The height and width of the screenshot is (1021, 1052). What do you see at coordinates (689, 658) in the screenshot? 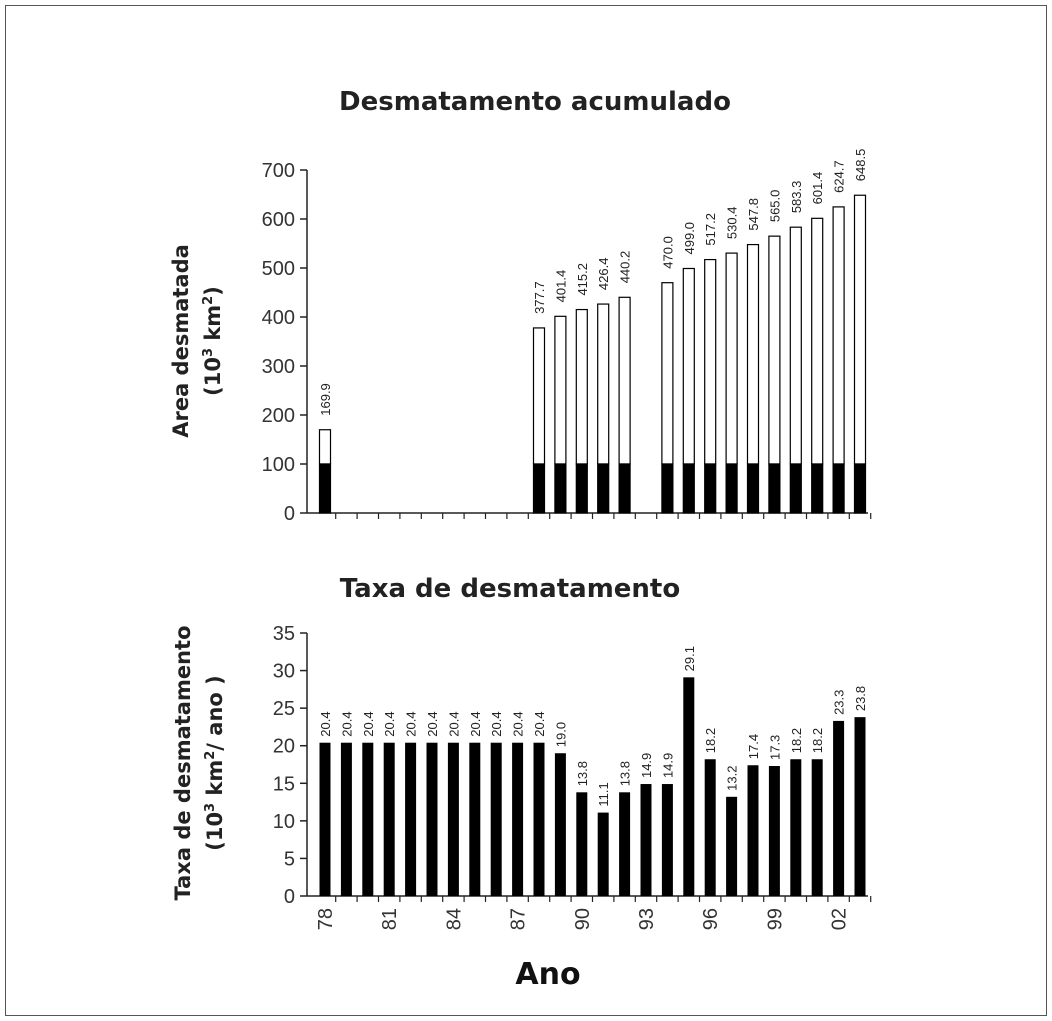
I see `bottom-bar-value-label: 29.1` at bounding box center [689, 658].